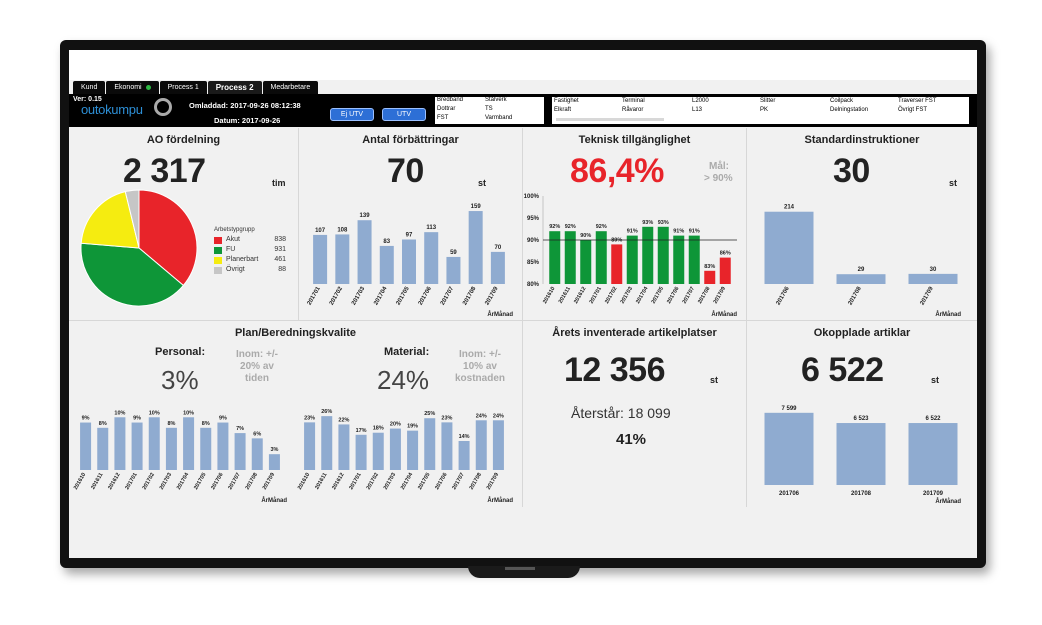 The height and width of the screenshot is (625, 1042). Describe the element at coordinates (842, 101) in the screenshot. I see `filter-item: Coilpack` at that location.